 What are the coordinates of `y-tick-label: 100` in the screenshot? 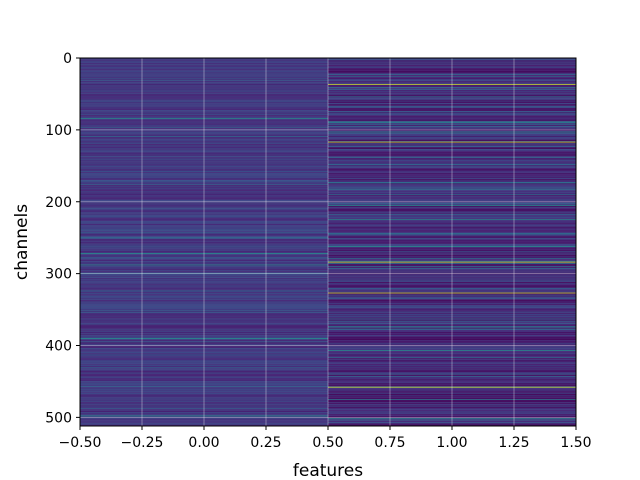 It's located at (58, 131).